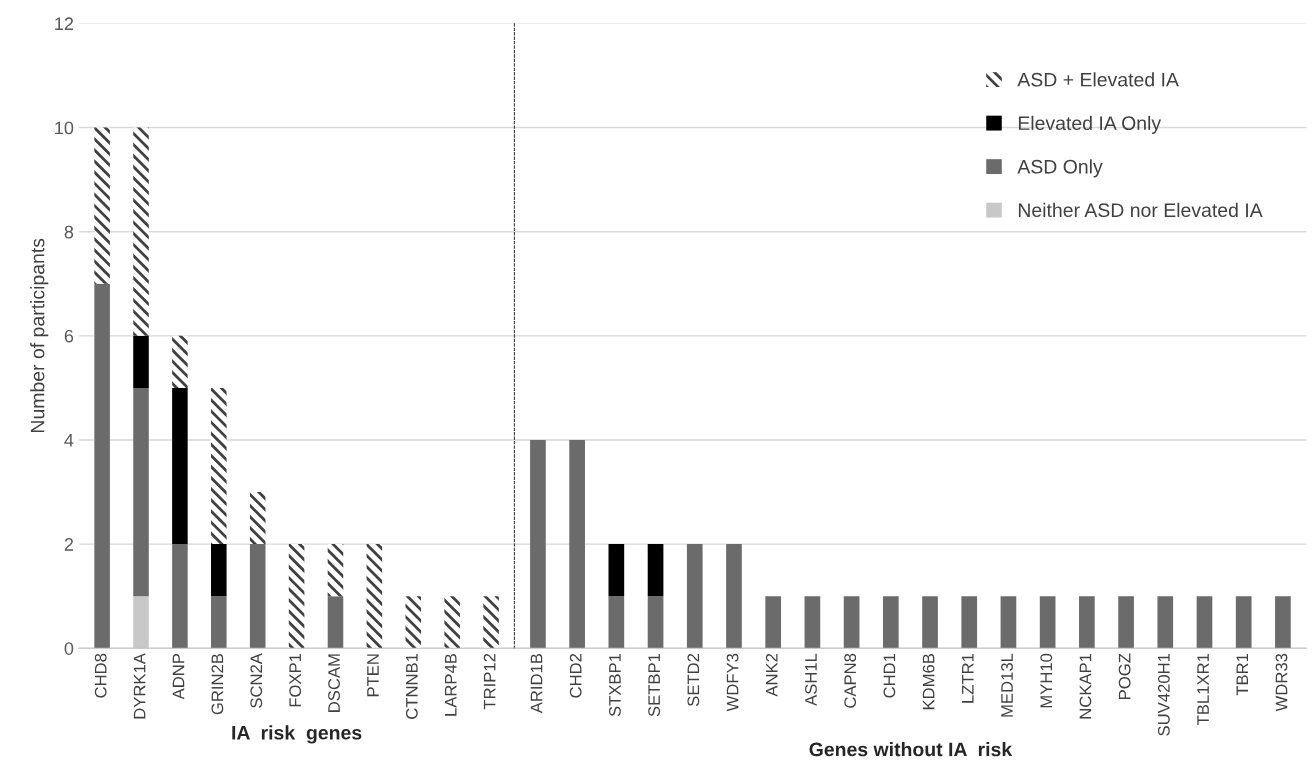  What do you see at coordinates (1060, 168) in the screenshot?
I see `legend-label: ASD Only` at bounding box center [1060, 168].